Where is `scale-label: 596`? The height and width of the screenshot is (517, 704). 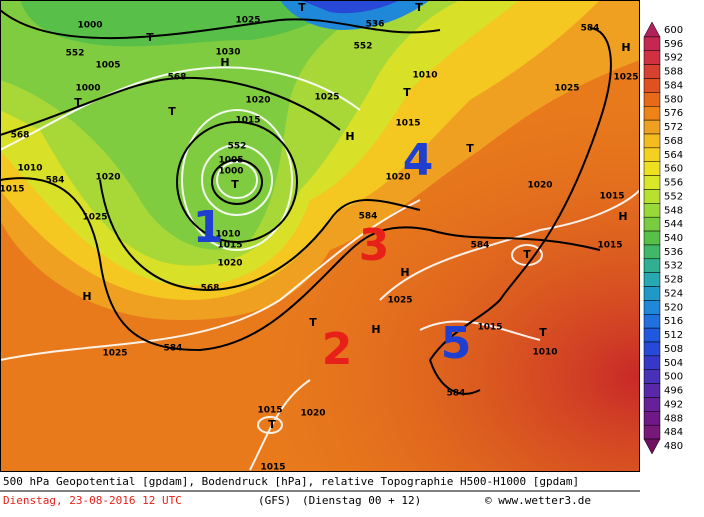 scale-label: 596 is located at coordinates (673, 44).